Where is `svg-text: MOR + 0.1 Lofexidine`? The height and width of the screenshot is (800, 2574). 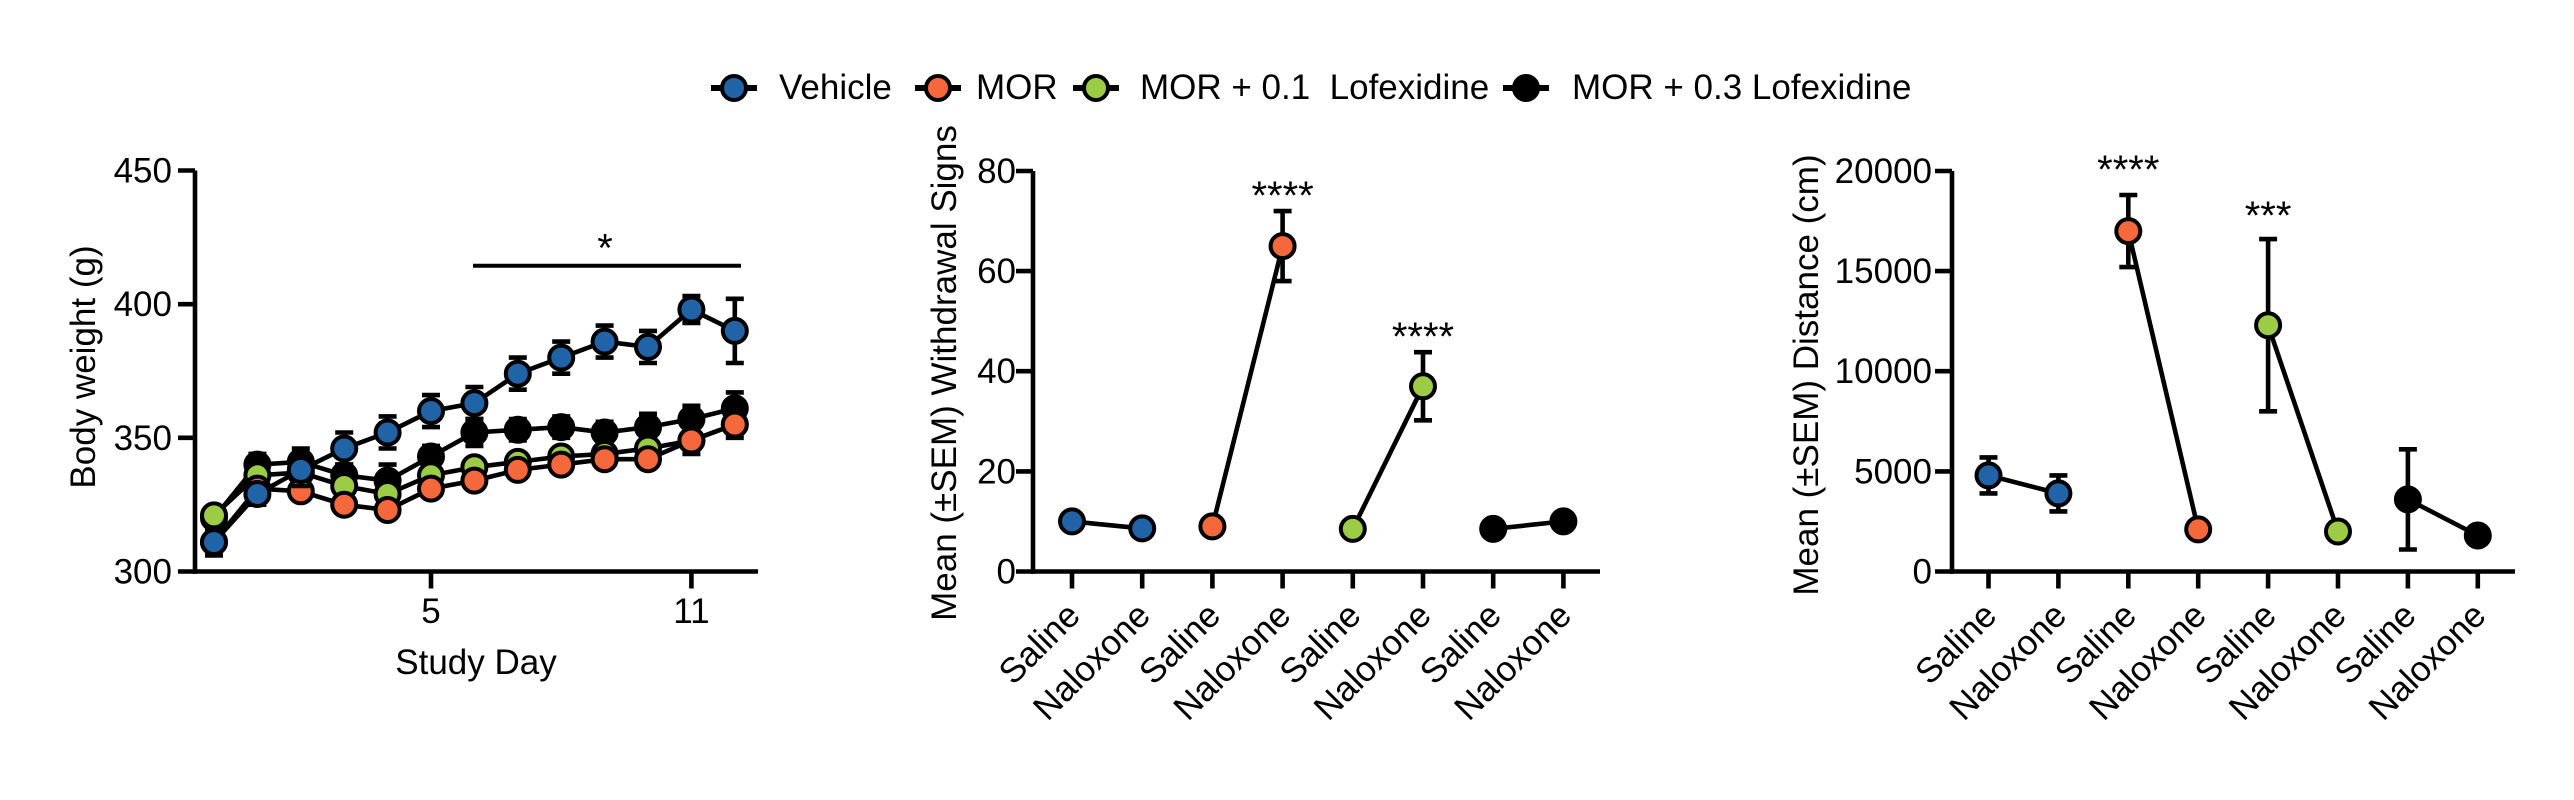
svg-text: MOR + 0.1 Lofexidine is located at coordinates (1314, 87).